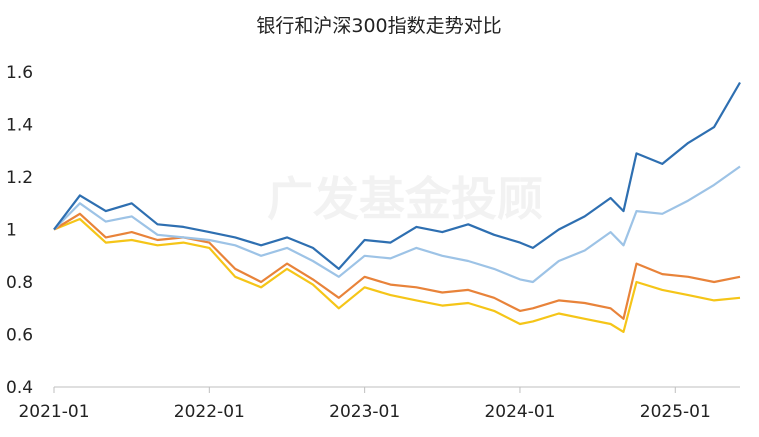 Image resolution: width=759 pixels, height=437 pixels. What do you see at coordinates (19, 126) in the screenshot?
I see `y-tick-label: 1.4` at bounding box center [19, 126].